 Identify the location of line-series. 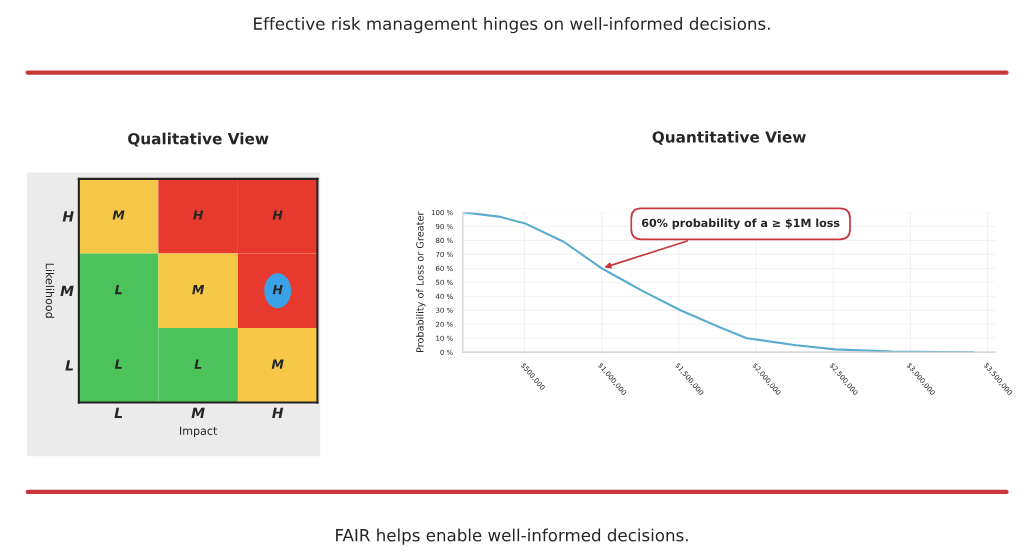
(719, 282).